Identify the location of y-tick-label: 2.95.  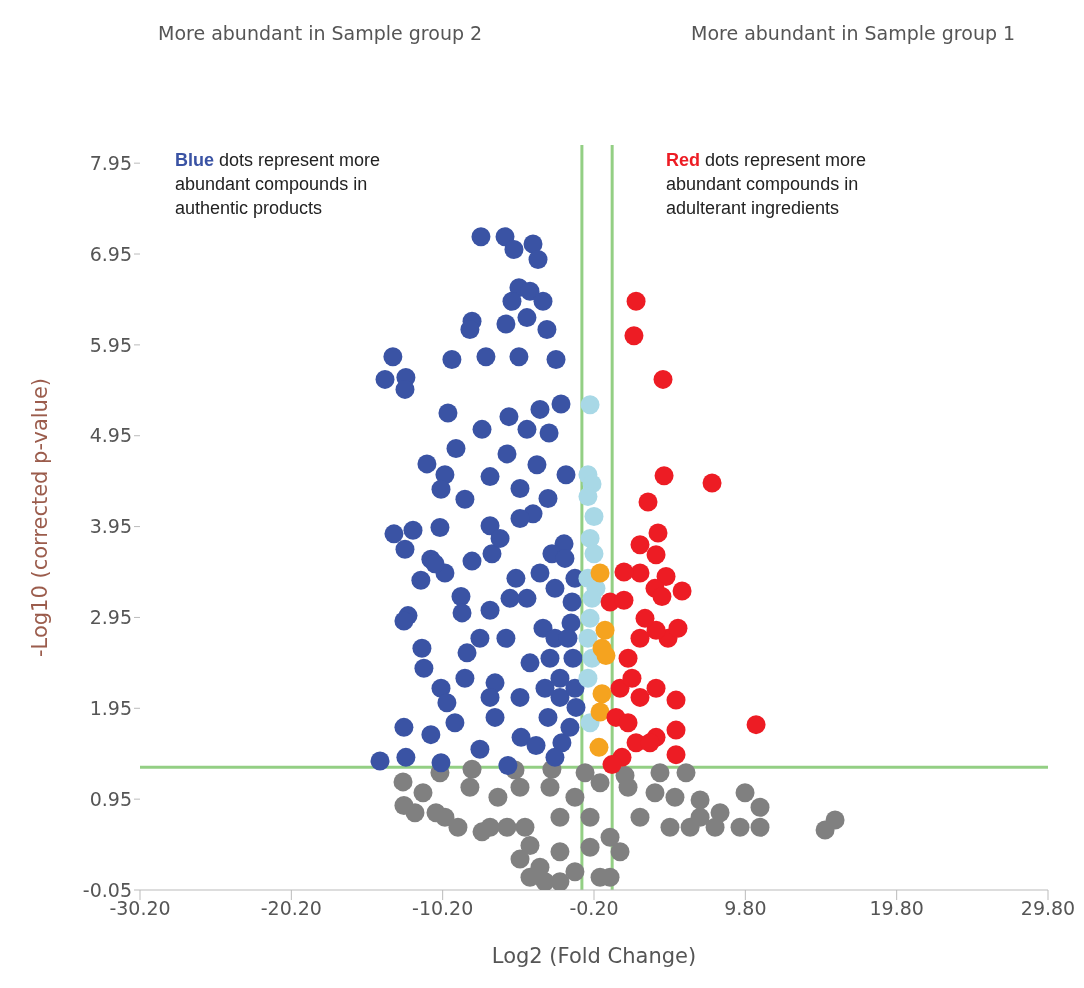
(110, 617).